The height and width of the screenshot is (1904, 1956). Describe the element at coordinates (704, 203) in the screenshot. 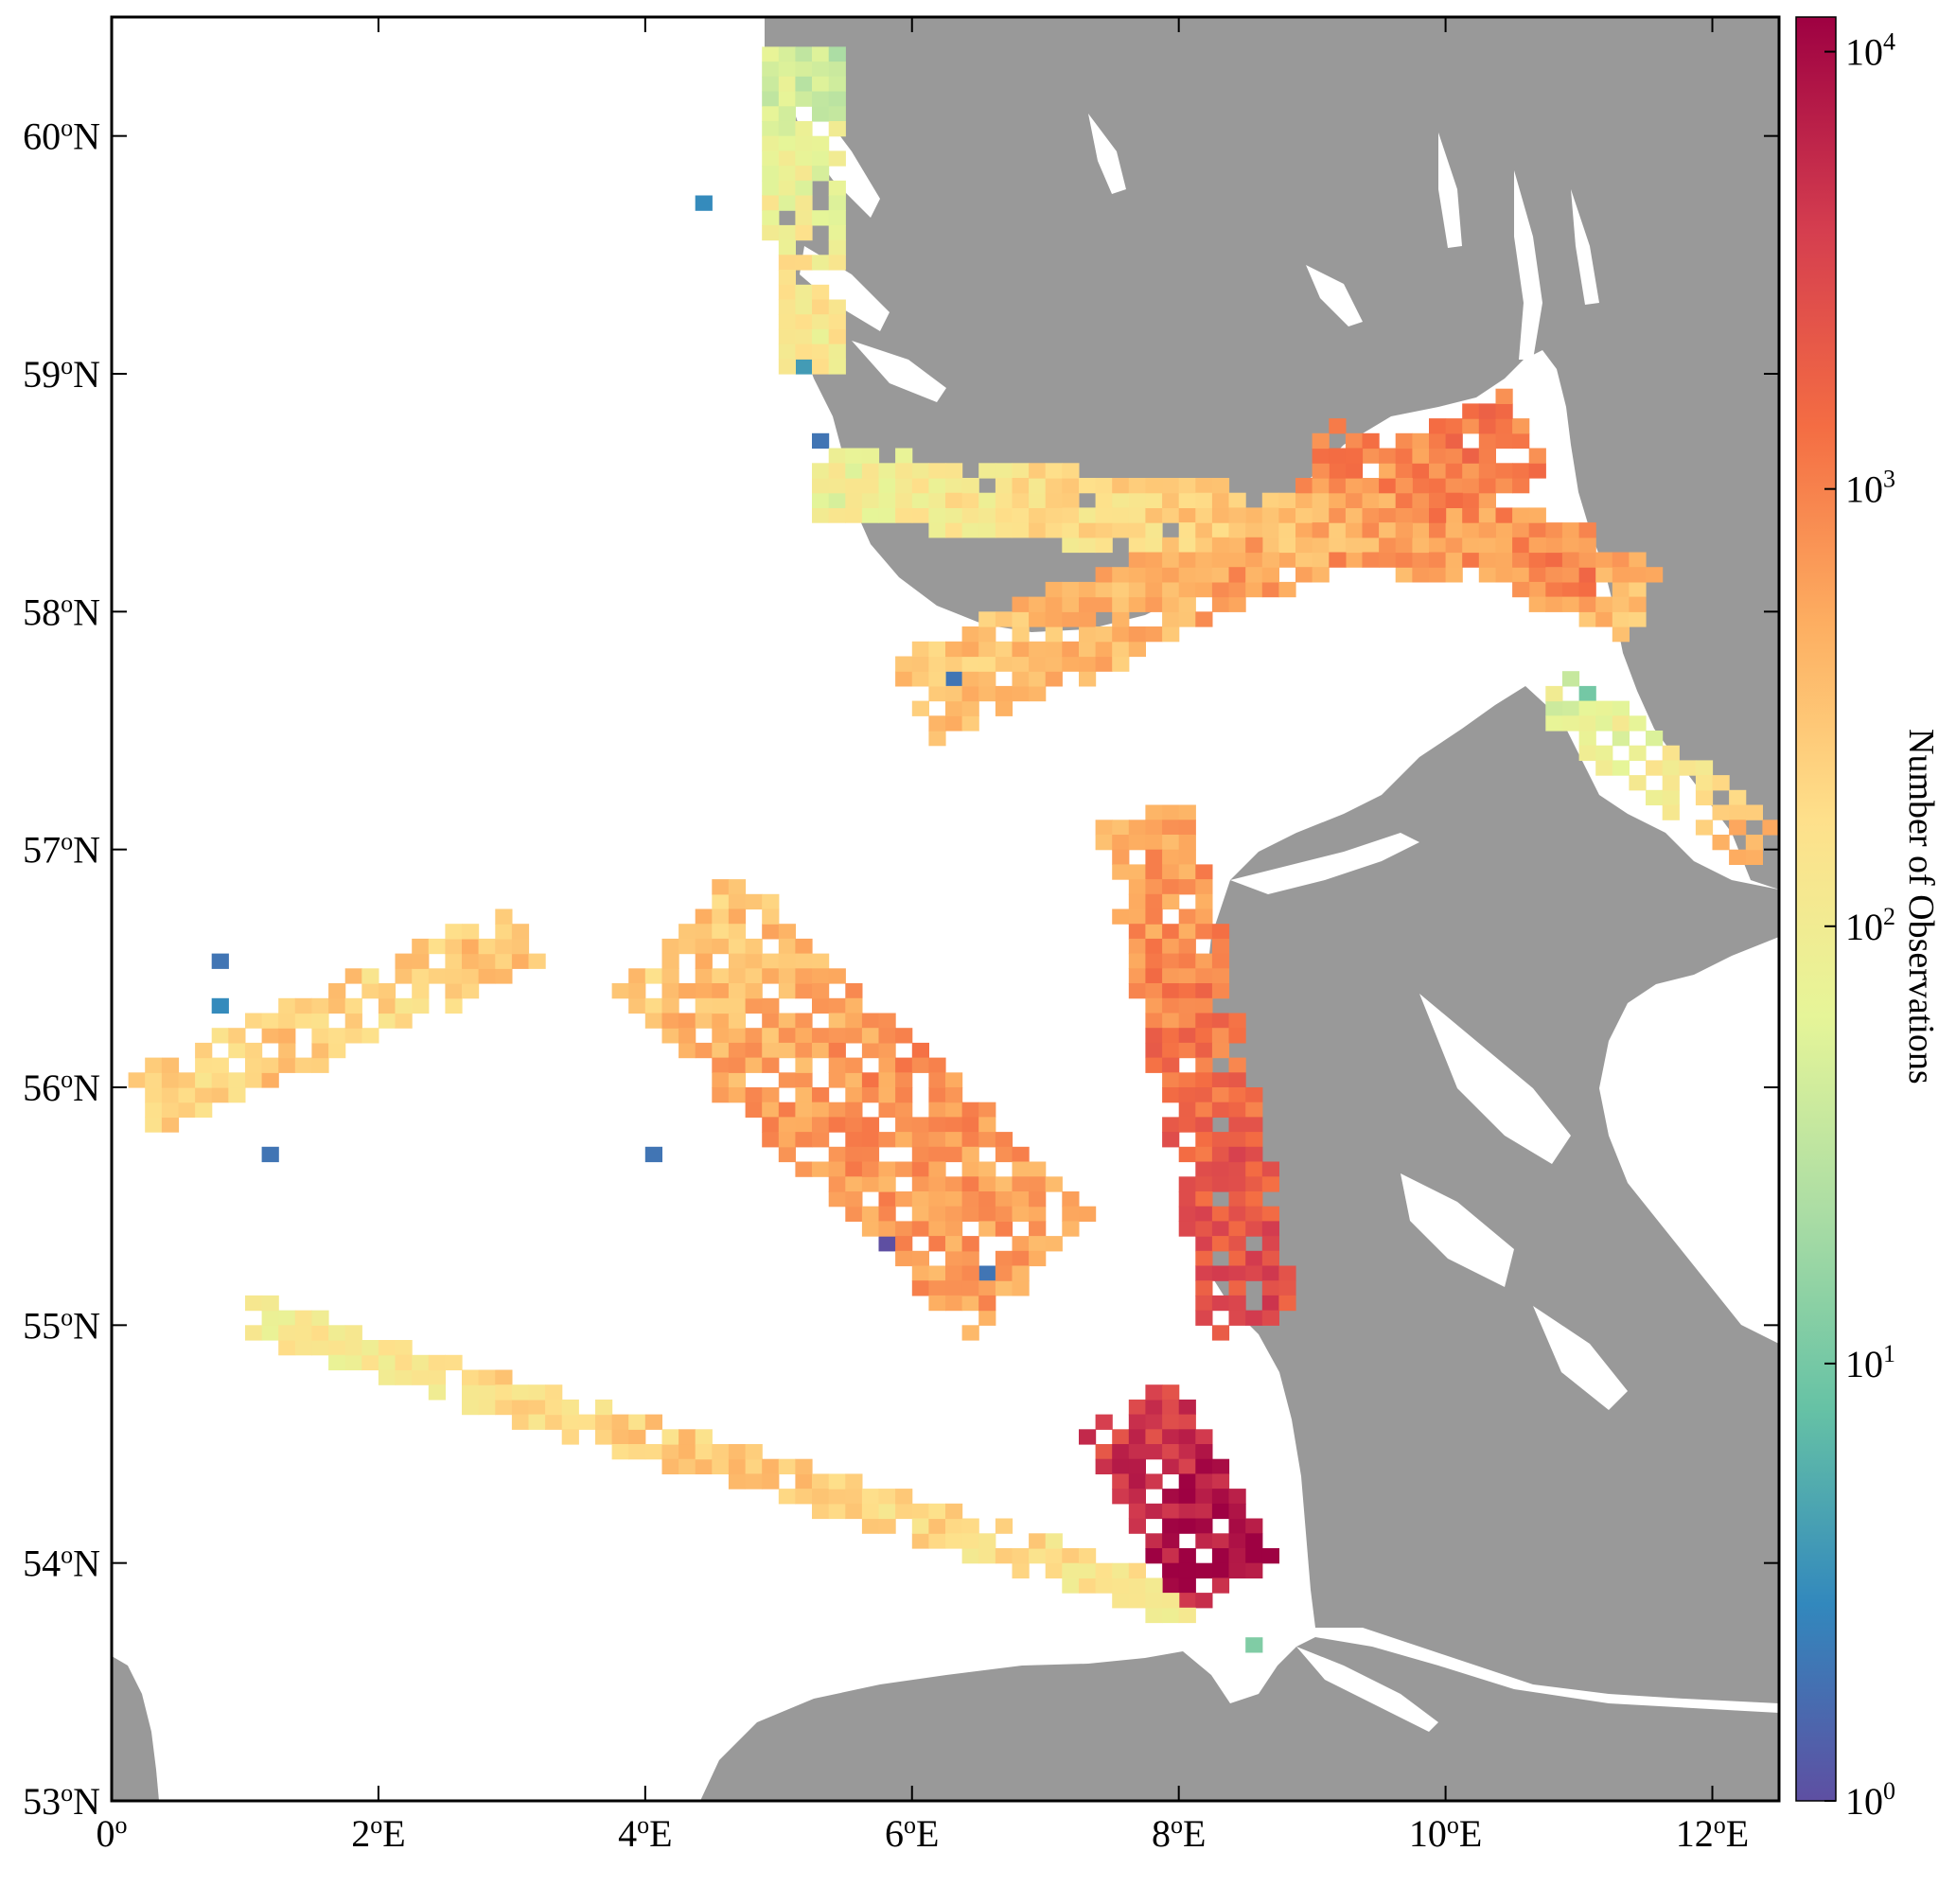

I see `observation-cell-isolated` at that location.